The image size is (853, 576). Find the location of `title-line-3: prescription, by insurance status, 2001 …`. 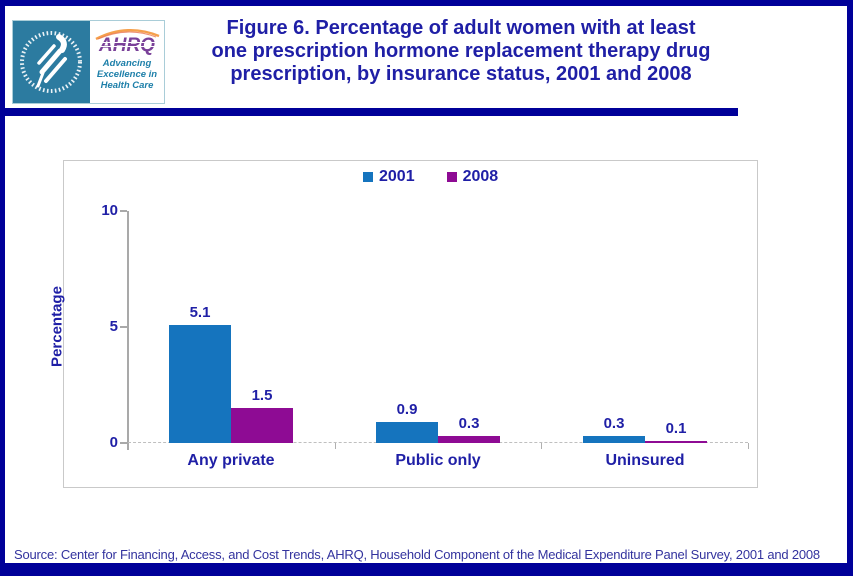

title-line-3: prescription, by insurance status, 2001 … is located at coordinates (461, 74).